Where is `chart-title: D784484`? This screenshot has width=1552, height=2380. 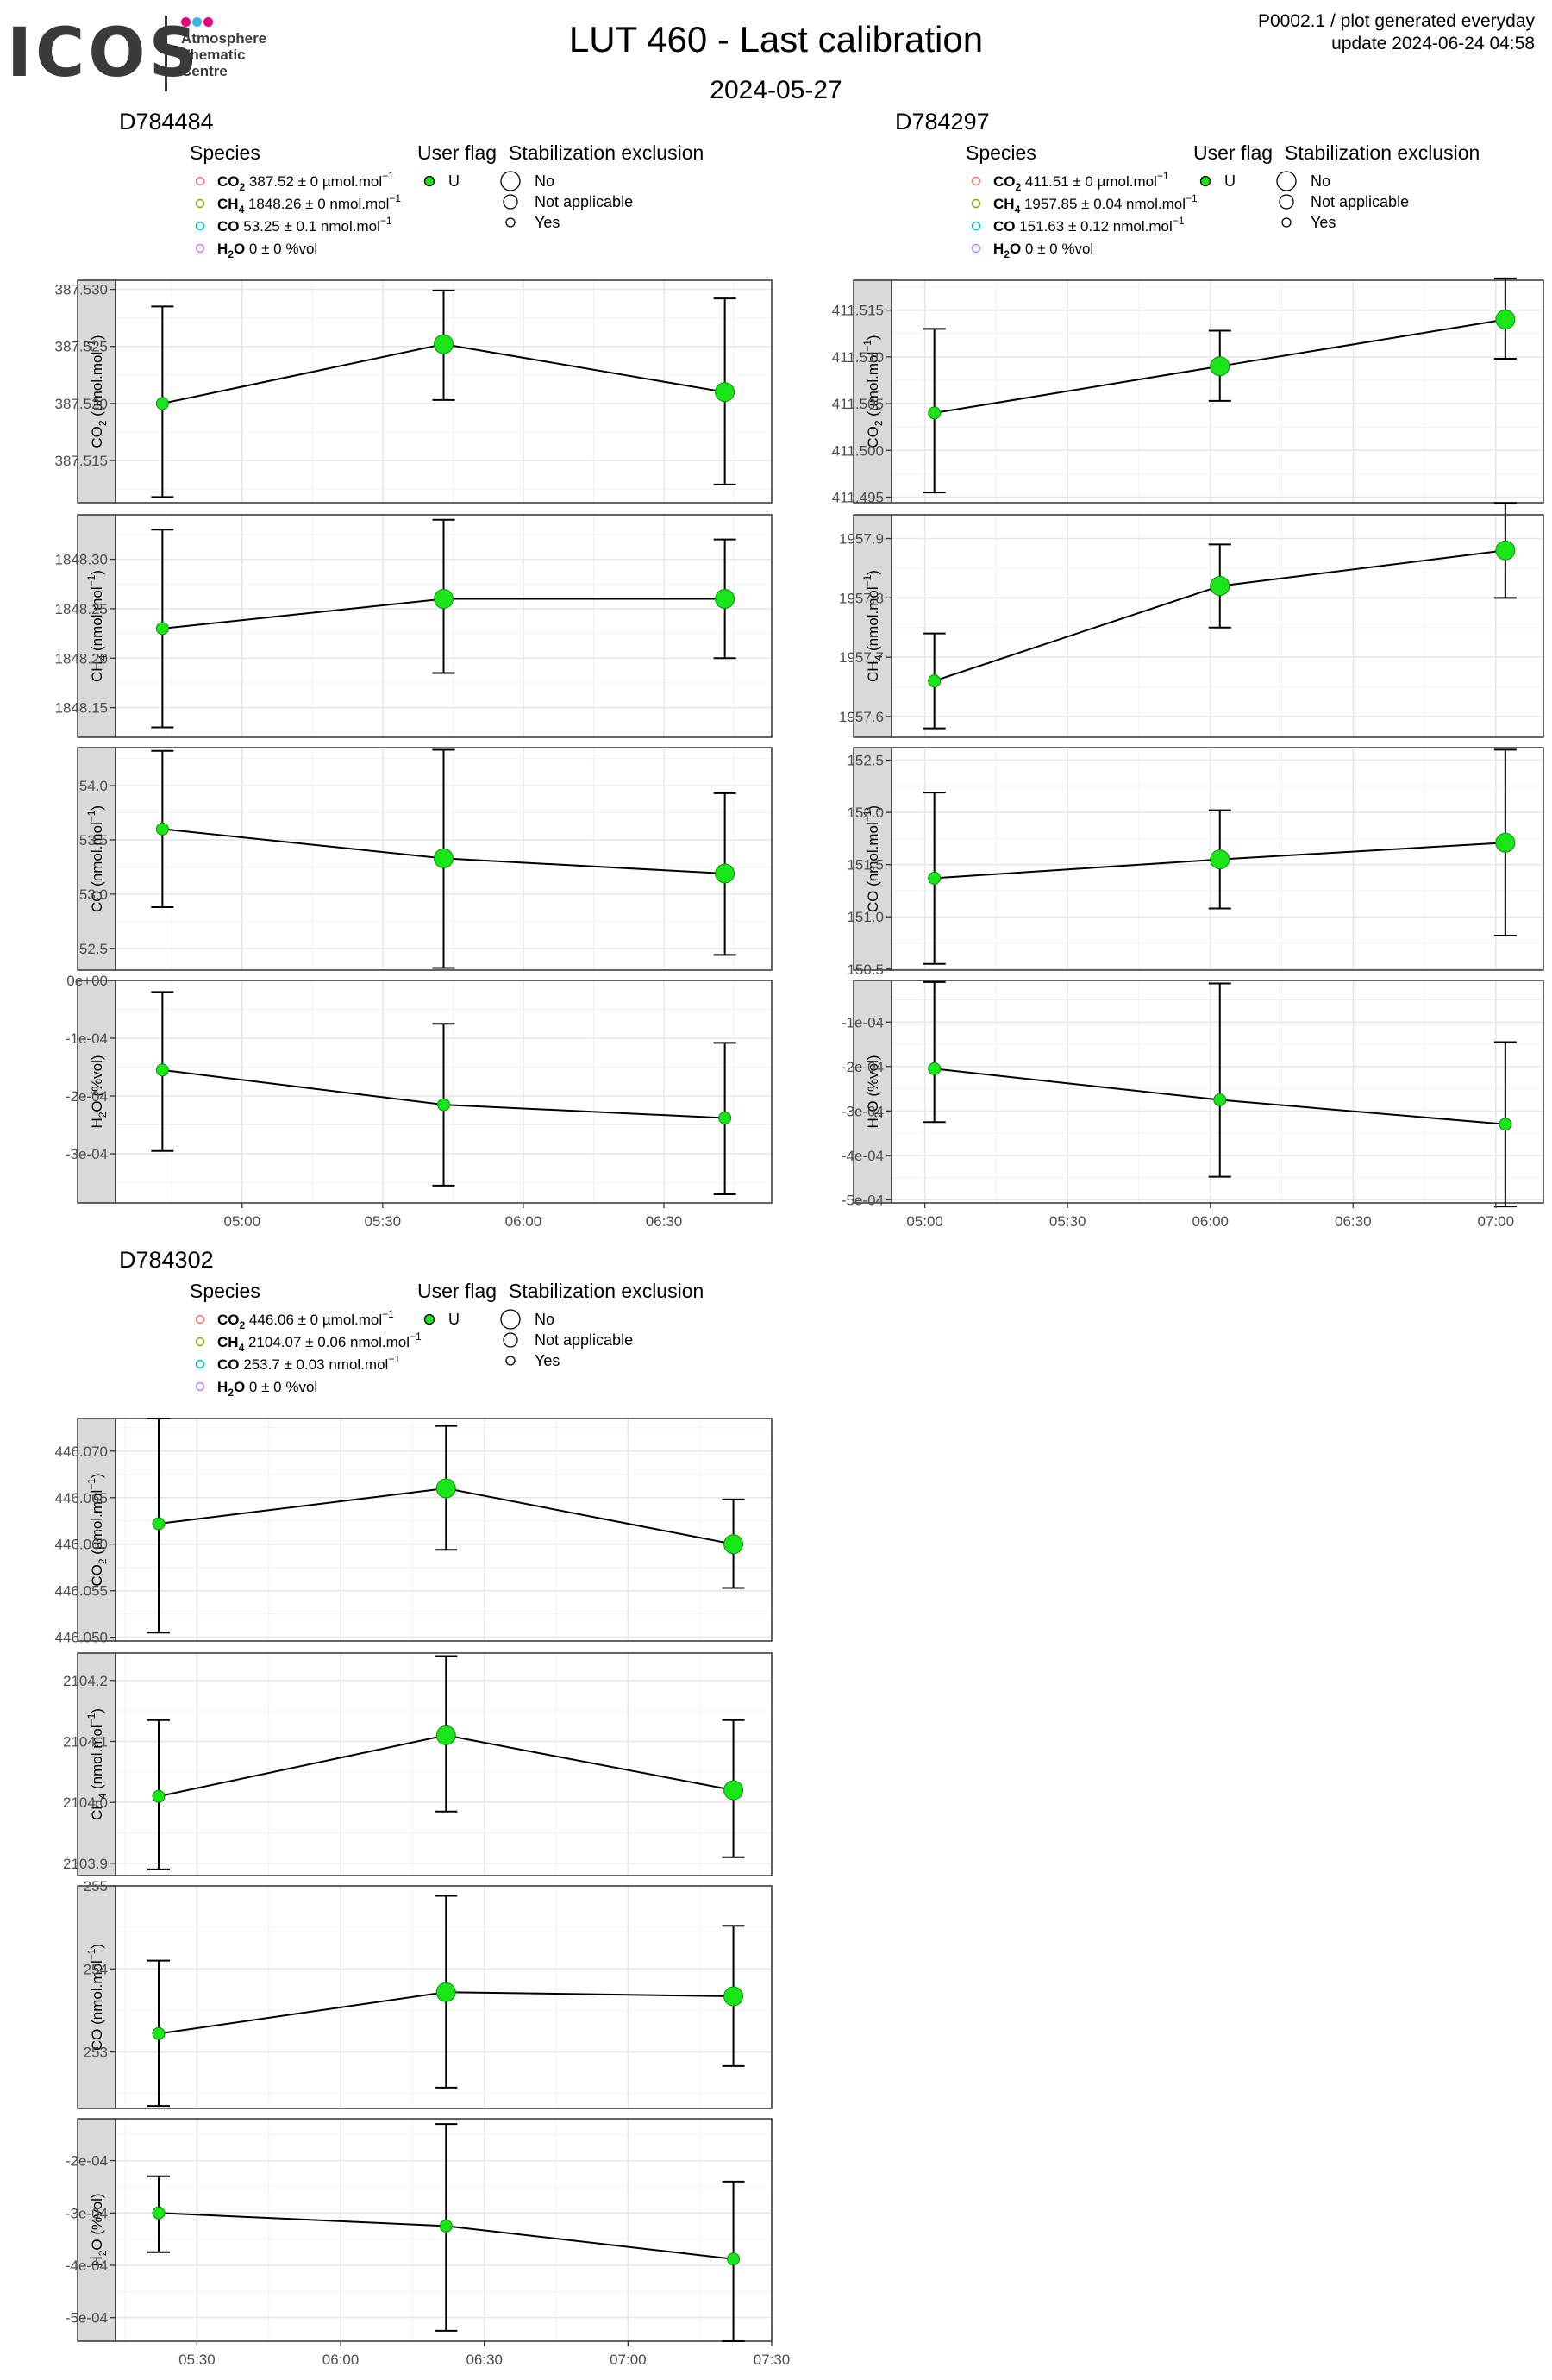
chart-title: D784484 is located at coordinates (166, 122).